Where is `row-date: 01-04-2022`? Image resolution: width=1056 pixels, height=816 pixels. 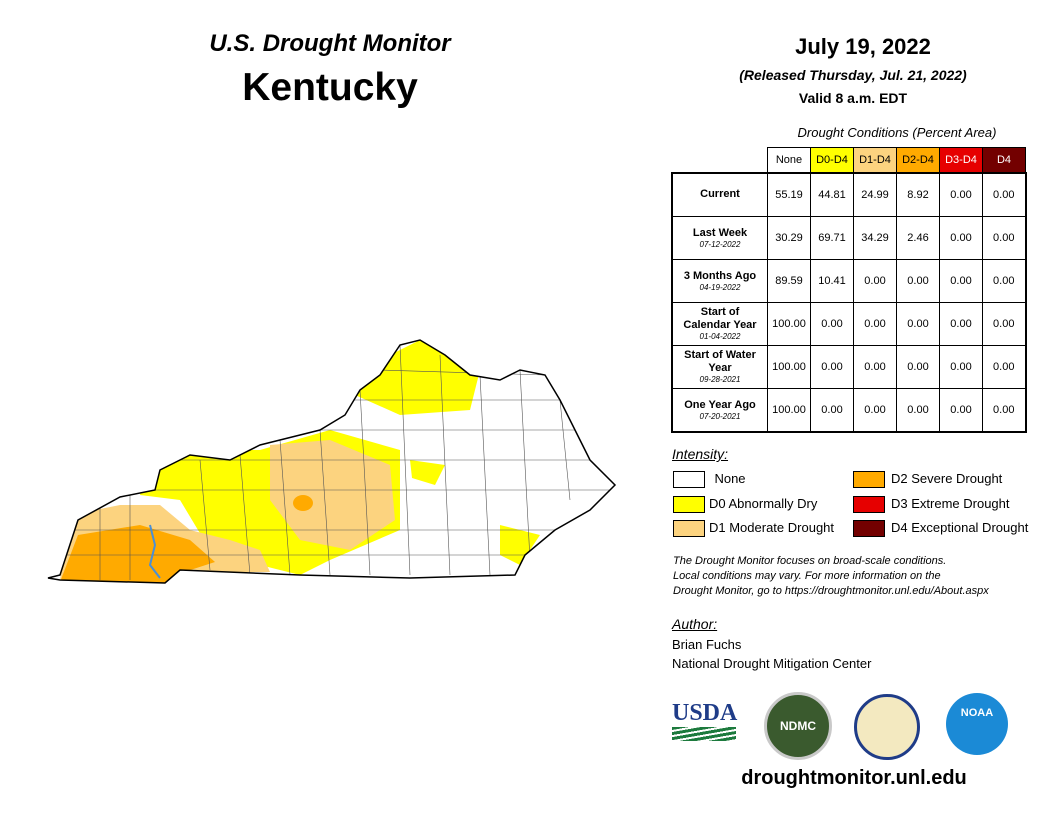 row-date: 01-04-2022 is located at coordinates (720, 336).